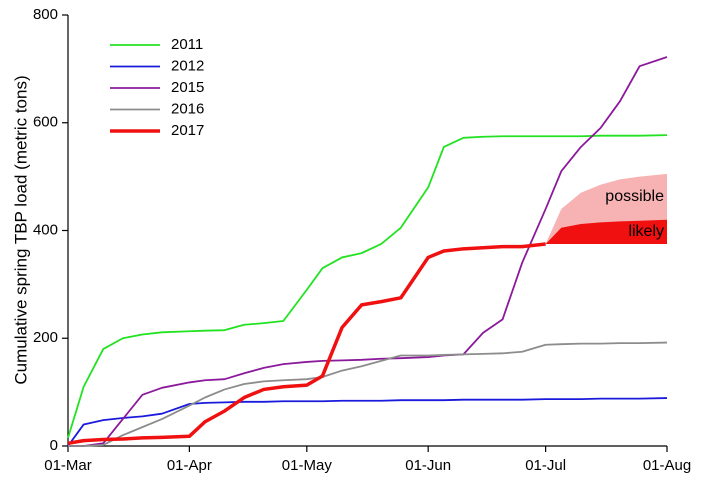 This screenshot has width=705, height=485. Describe the element at coordinates (667, 465) in the screenshot. I see `x-tick-label: 01-Aug` at that location.